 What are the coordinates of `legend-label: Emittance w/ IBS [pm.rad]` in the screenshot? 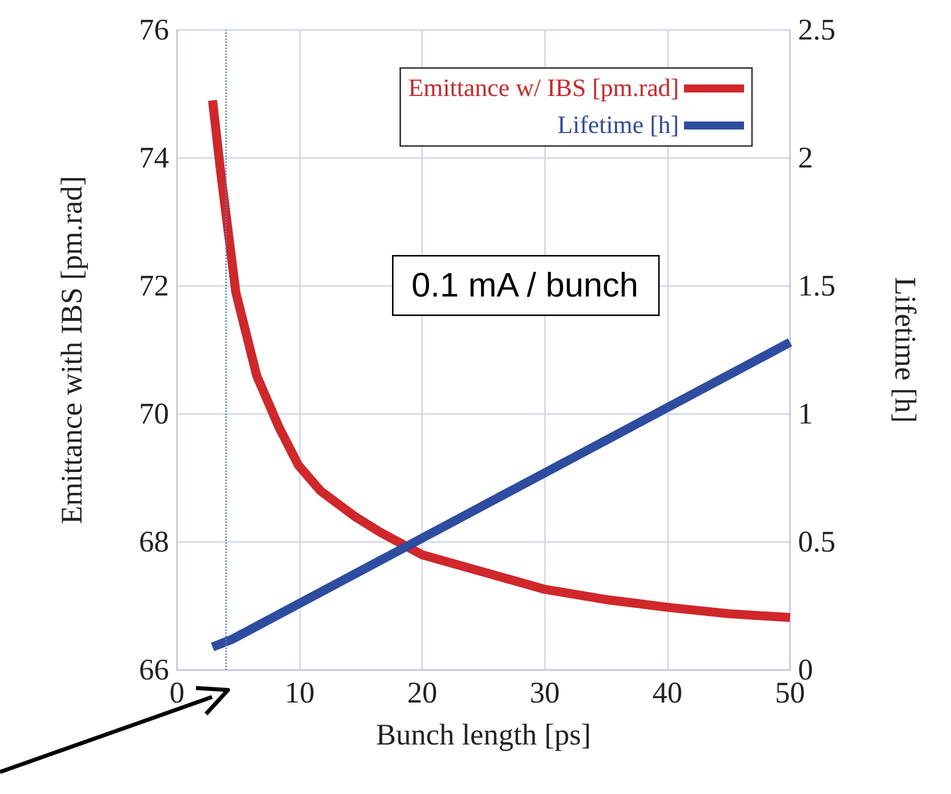 It's located at (543, 88).